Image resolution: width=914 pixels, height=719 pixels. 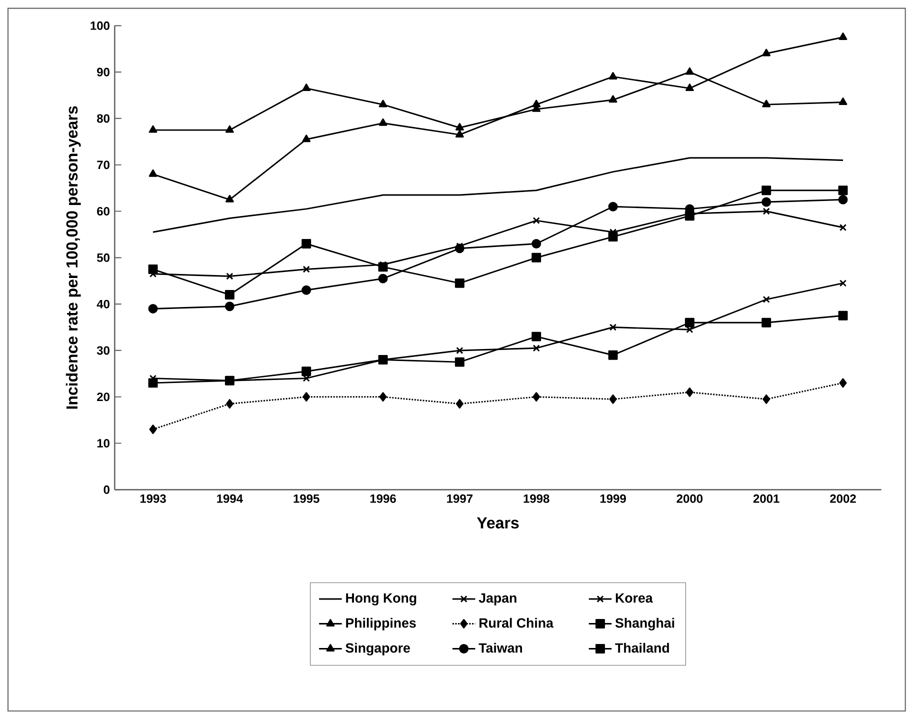 I want to click on legend-label: Taiwan, so click(x=500, y=647).